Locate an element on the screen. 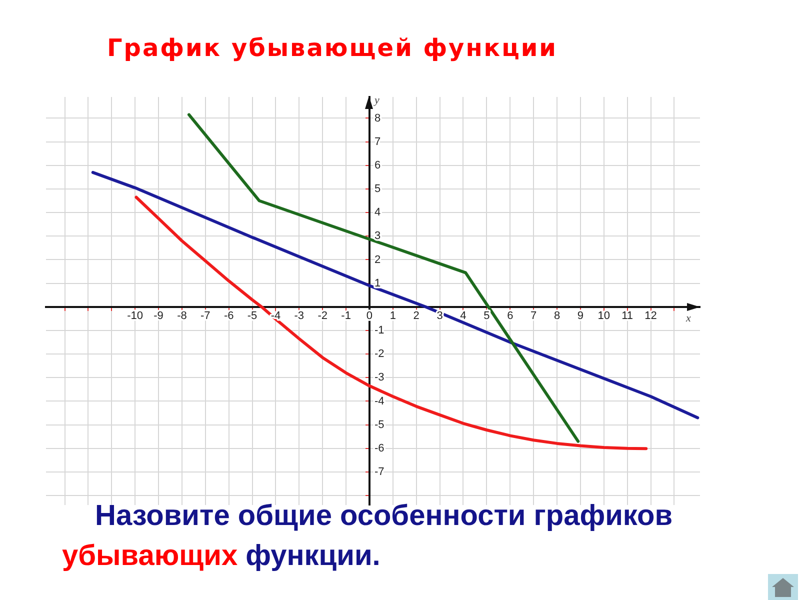  chart-title: График убывающей функции is located at coordinates (332, 48).